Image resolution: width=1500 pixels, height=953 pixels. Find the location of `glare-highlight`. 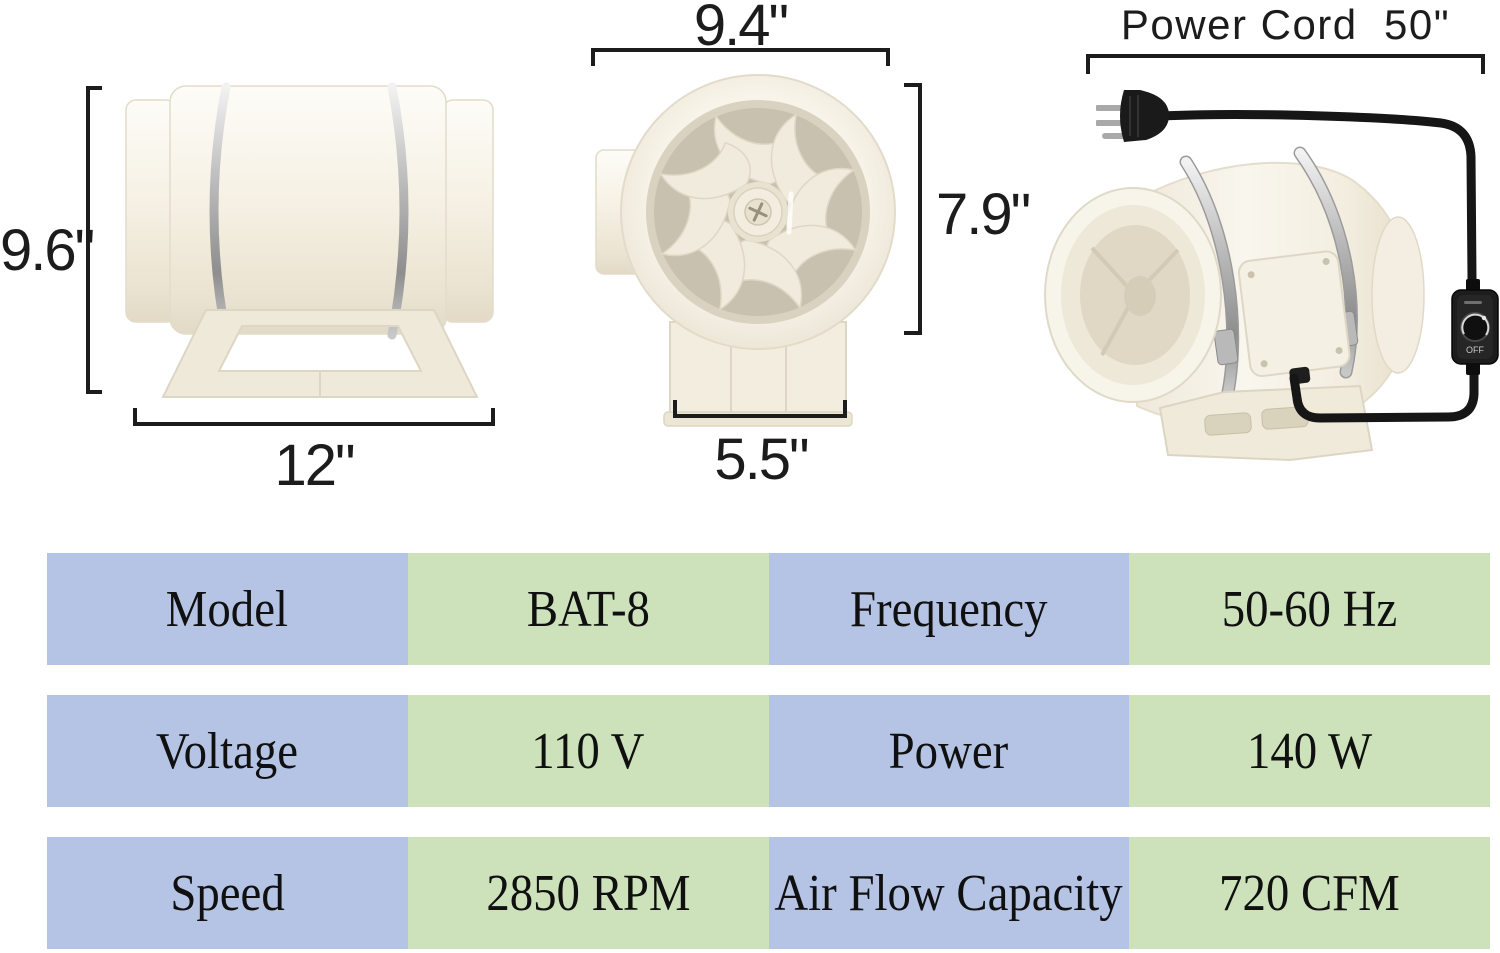

glare-highlight is located at coordinates (790, 213).